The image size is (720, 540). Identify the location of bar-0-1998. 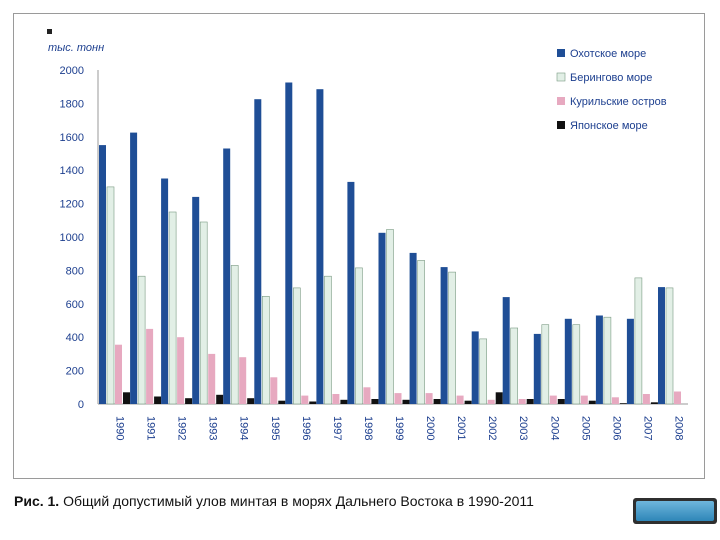
(351, 292).